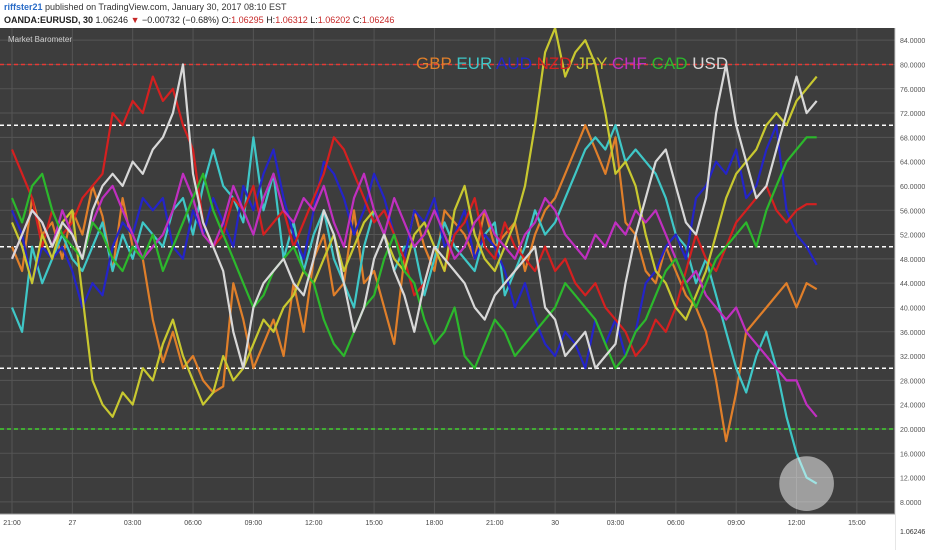 The height and width of the screenshot is (555, 932). I want to click on legend-eur: EUR, so click(476, 63).